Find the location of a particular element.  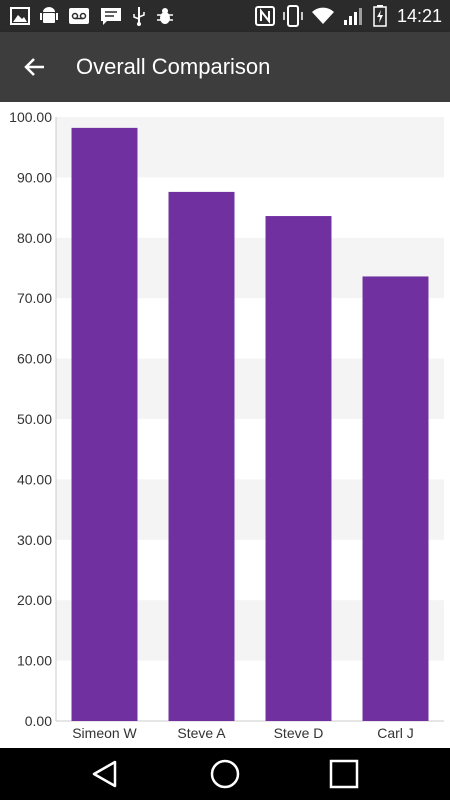

navigation-bar is located at coordinates (225, 774).